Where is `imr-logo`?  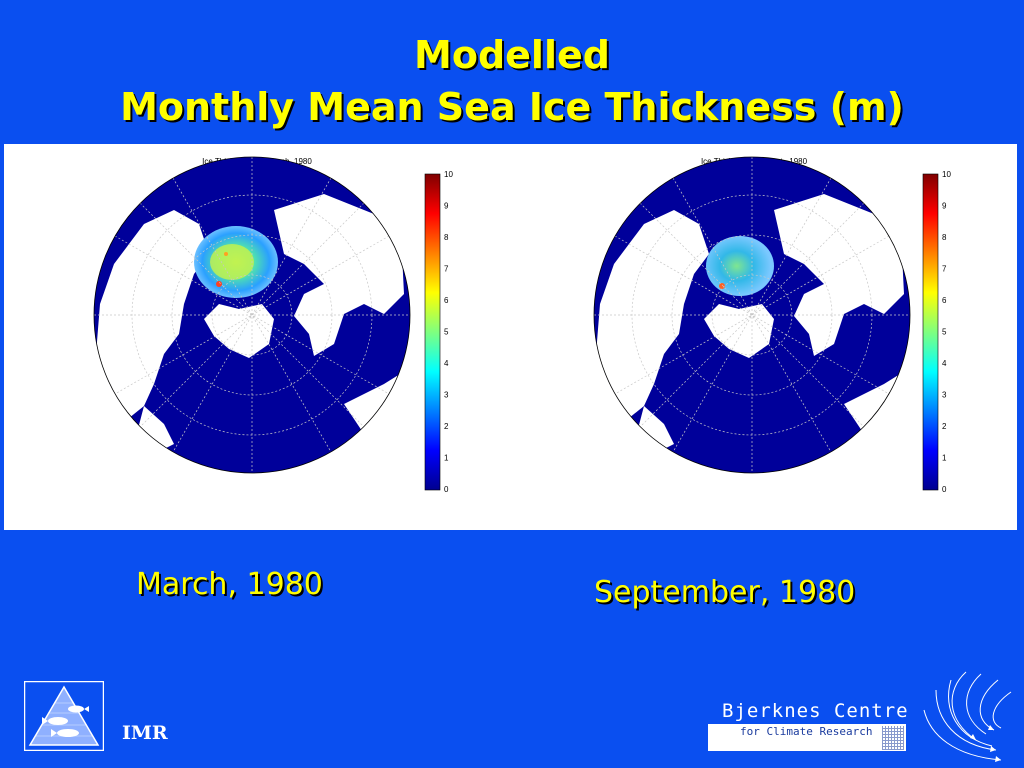
imr-logo is located at coordinates (64, 716).